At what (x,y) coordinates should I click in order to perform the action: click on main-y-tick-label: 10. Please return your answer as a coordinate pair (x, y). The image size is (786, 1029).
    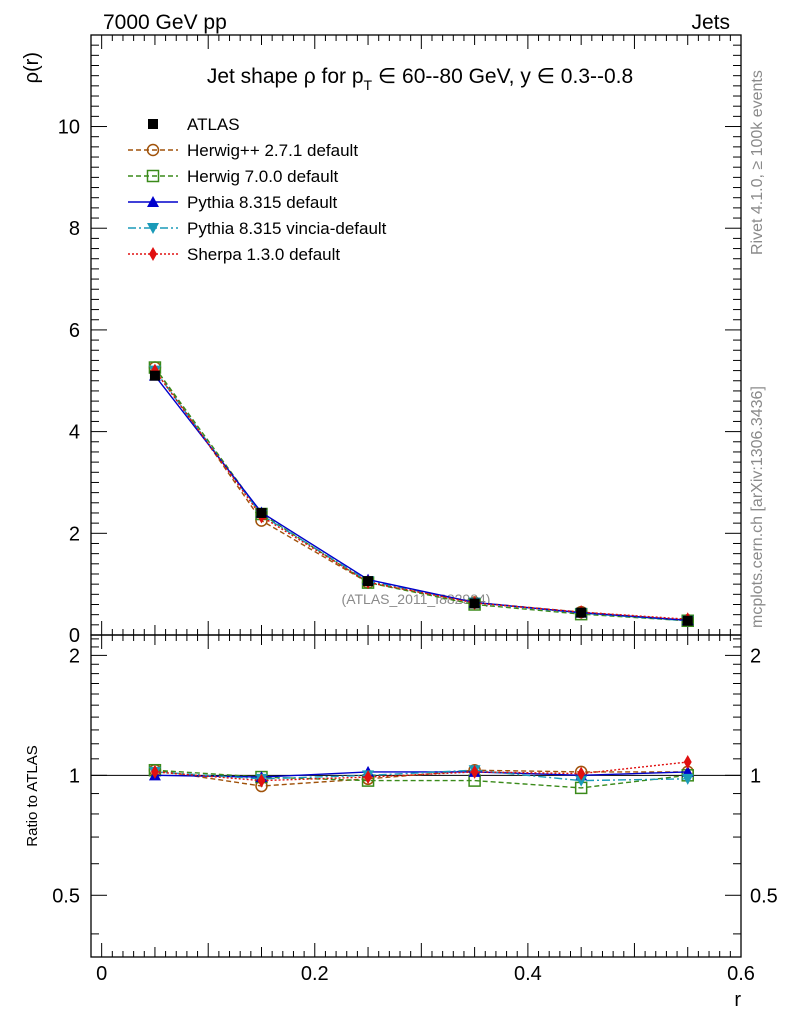
    Looking at the image, I should click on (69, 128).